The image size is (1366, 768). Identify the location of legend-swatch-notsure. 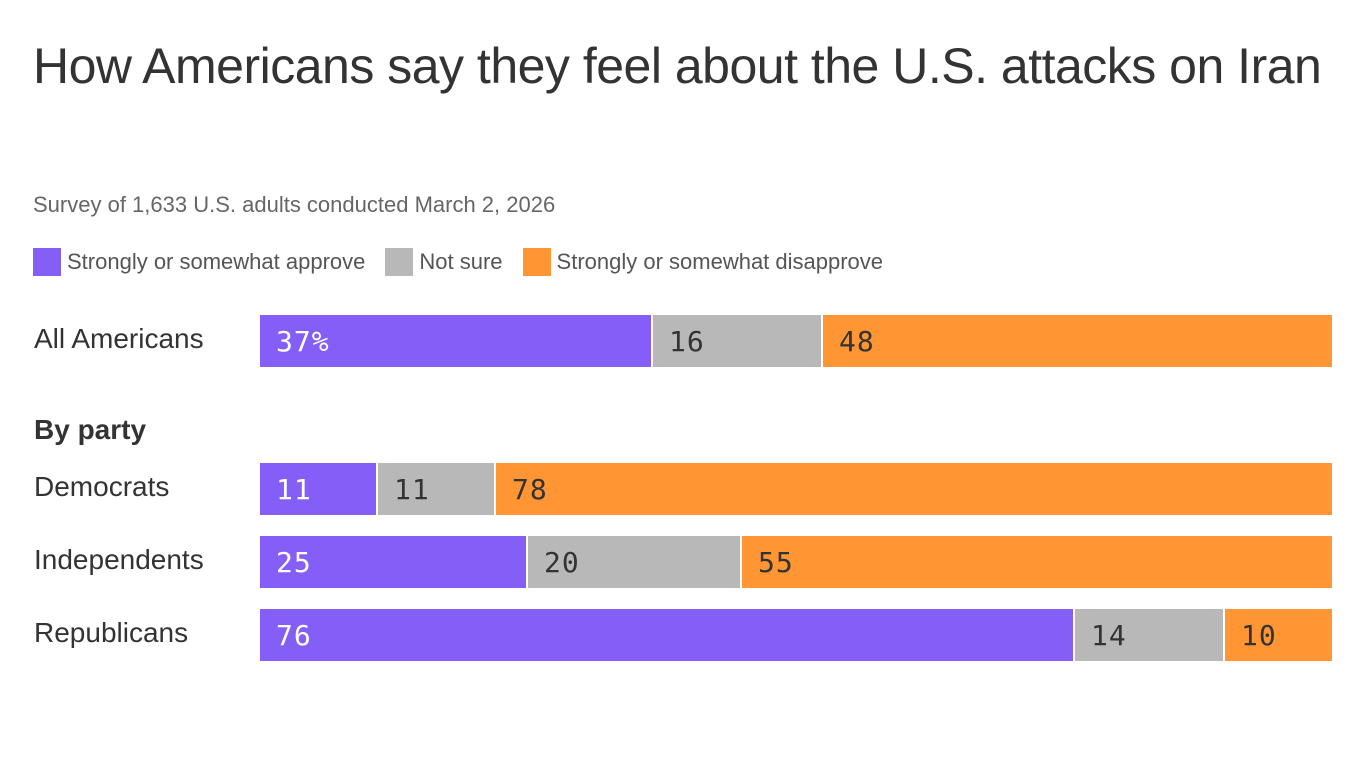
(399, 262).